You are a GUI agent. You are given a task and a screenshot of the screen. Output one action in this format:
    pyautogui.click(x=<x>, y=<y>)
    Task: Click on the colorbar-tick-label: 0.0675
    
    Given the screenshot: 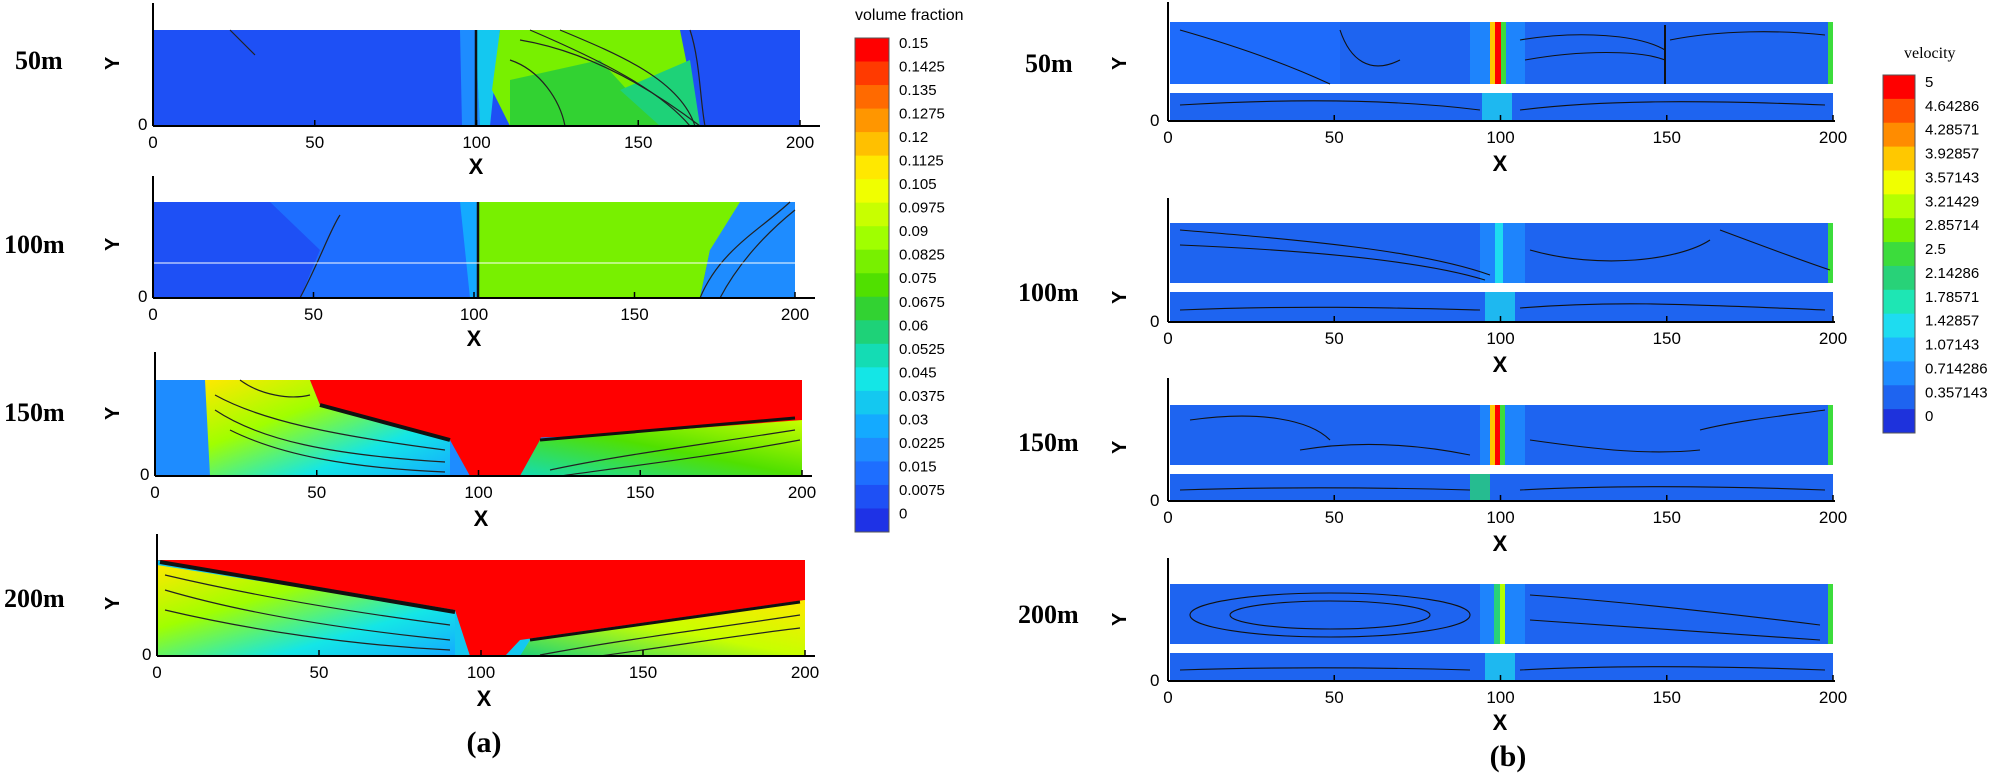 What is the action you would take?
    pyautogui.click(x=922, y=302)
    